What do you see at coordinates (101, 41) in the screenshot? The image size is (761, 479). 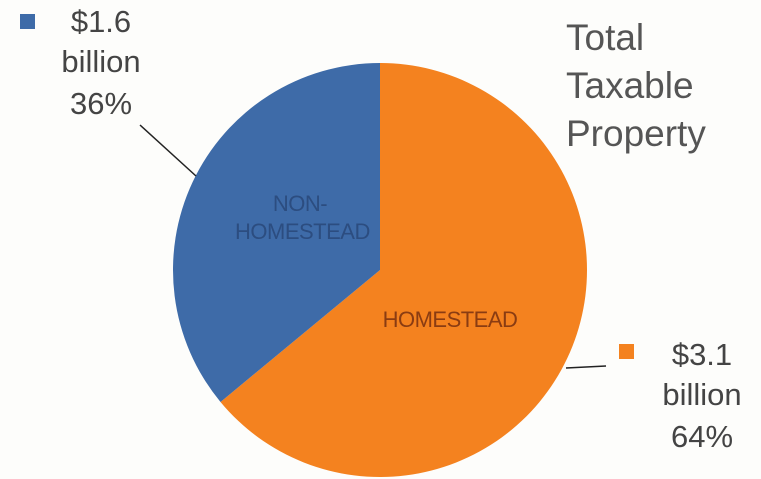 I see `amount-label: $1.6 billion` at bounding box center [101, 41].